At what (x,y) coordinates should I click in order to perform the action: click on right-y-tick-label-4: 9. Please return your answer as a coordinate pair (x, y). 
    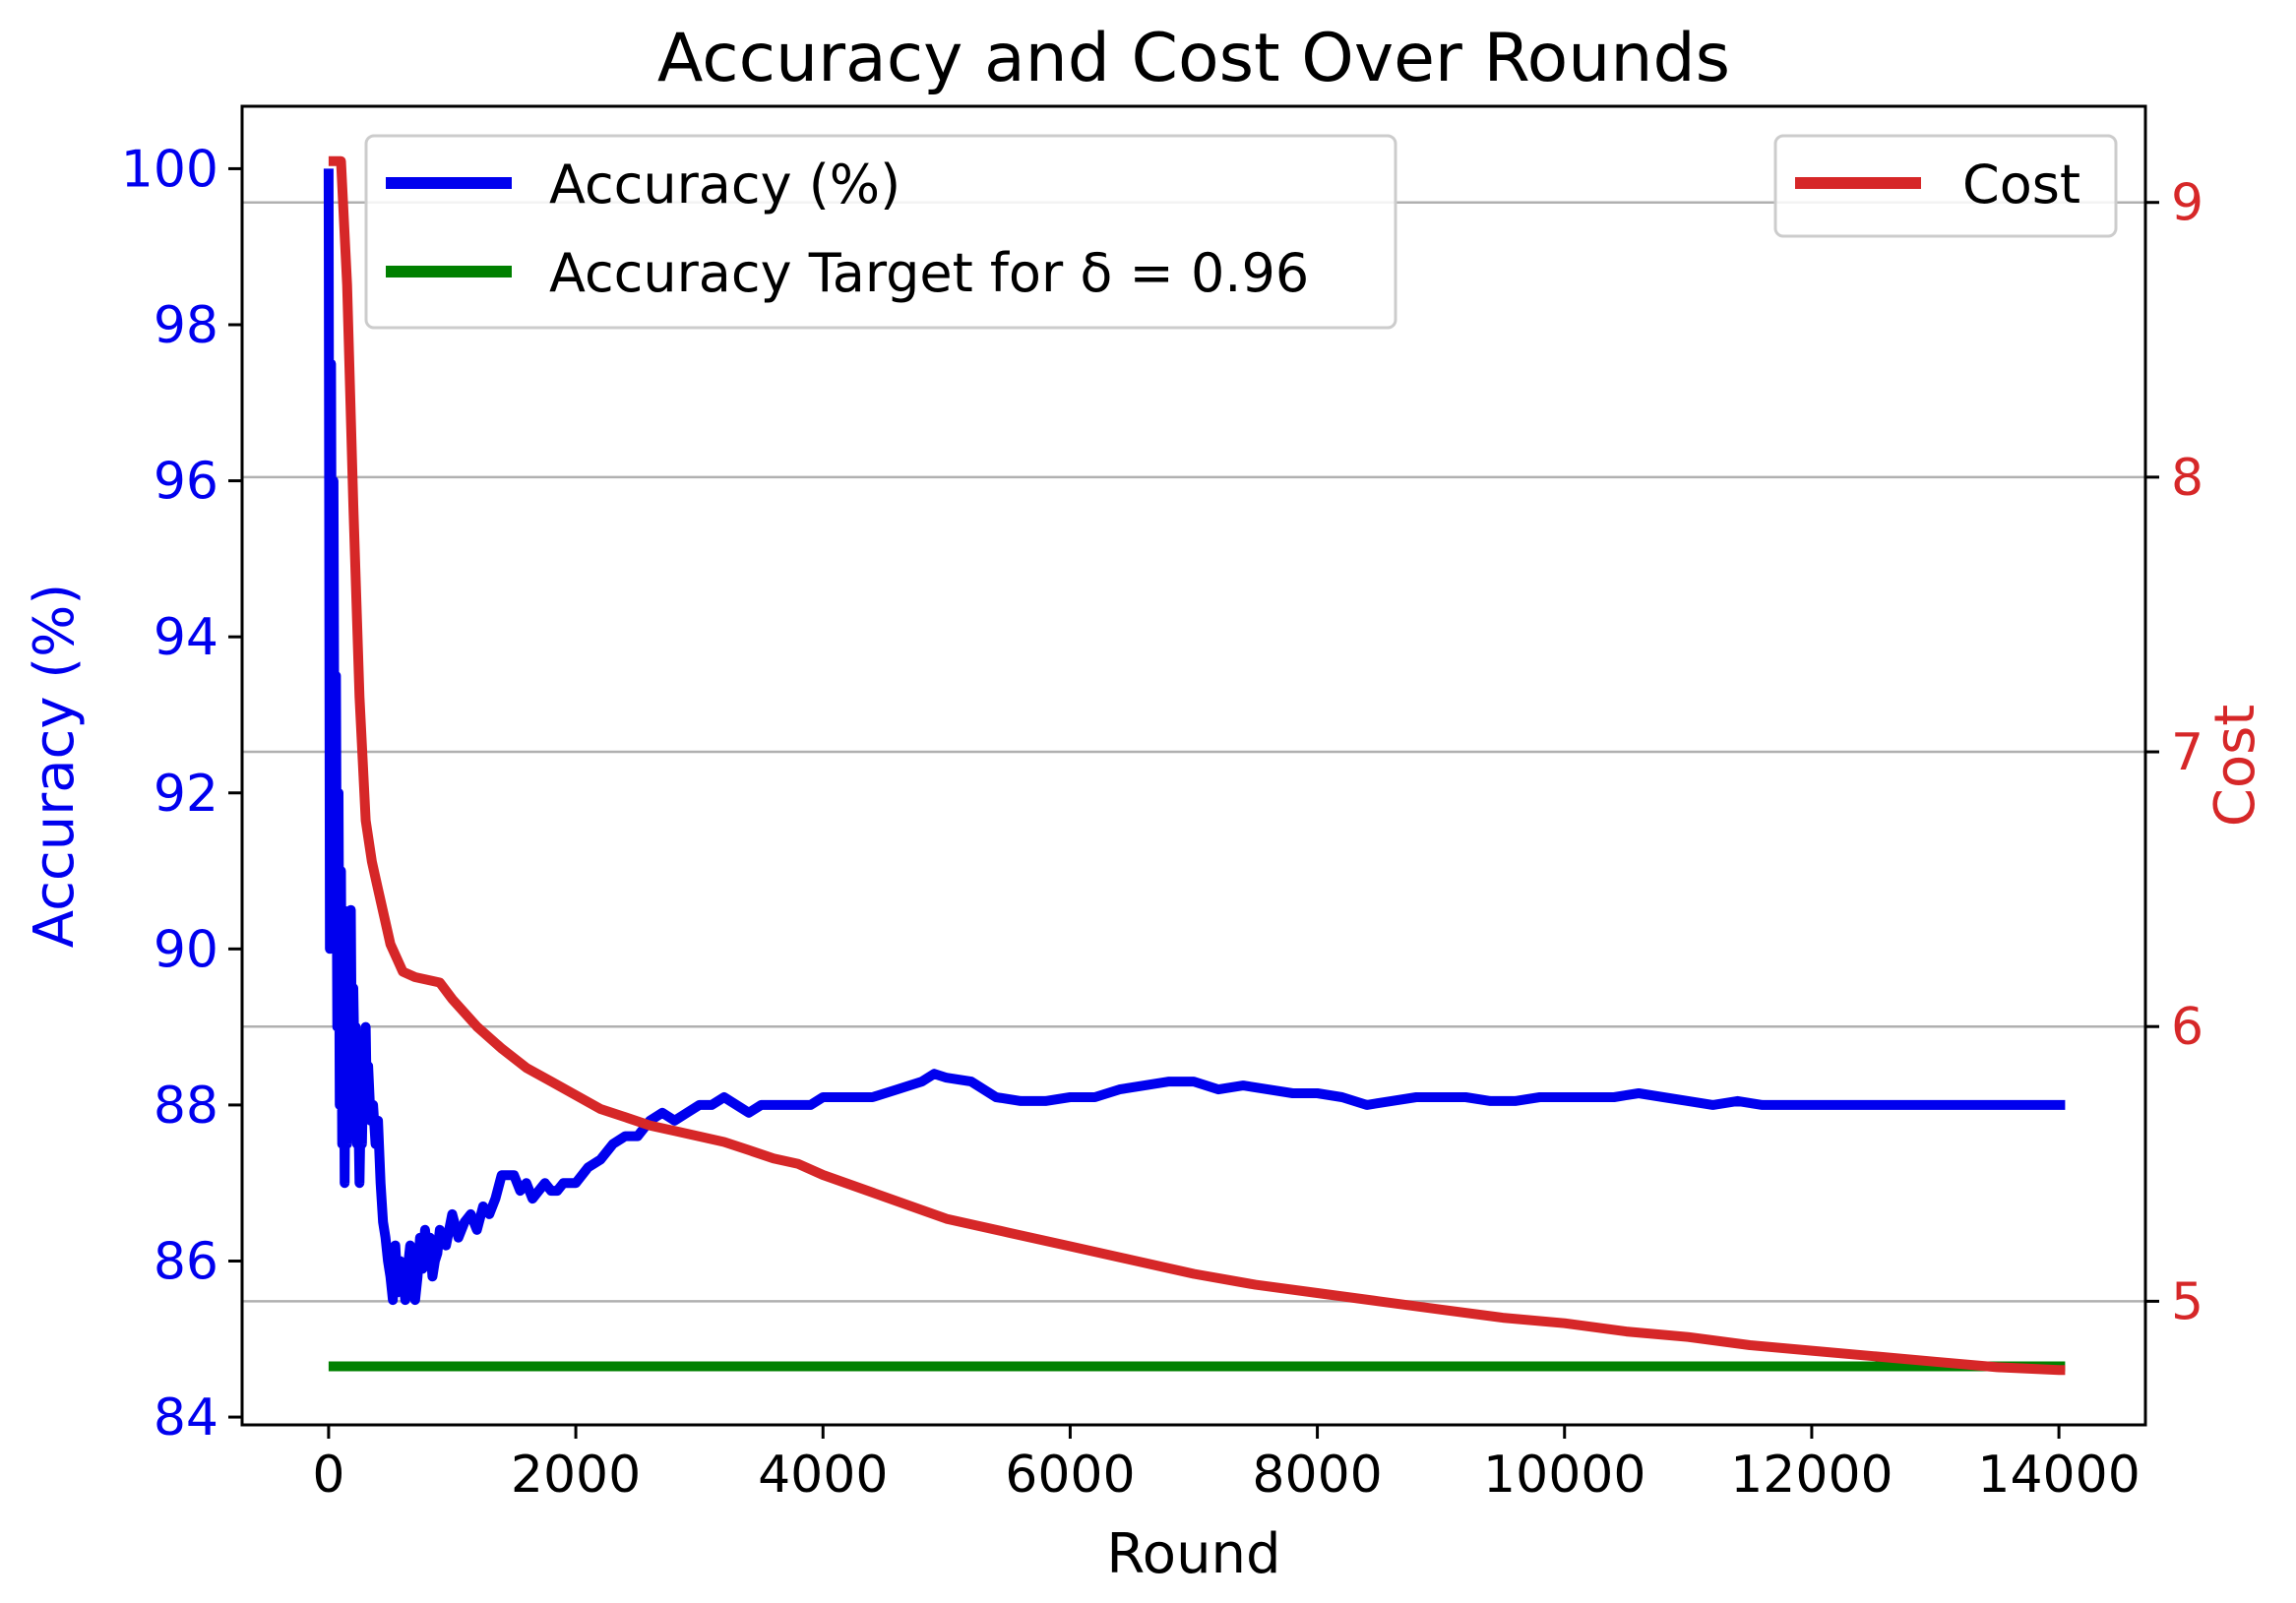
    Looking at the image, I should click on (2187, 203).